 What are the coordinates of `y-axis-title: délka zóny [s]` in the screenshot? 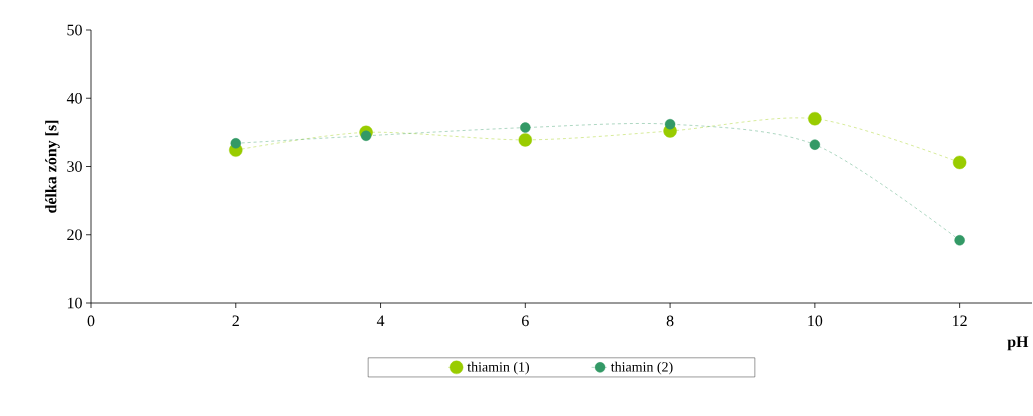 It's located at (52, 166).